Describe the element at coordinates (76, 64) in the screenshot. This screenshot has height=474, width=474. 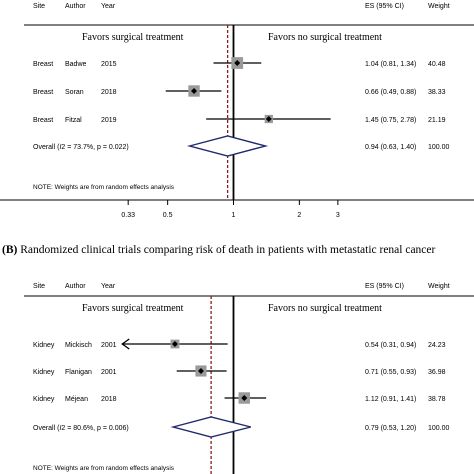
I see `study-author: Badwe` at that location.